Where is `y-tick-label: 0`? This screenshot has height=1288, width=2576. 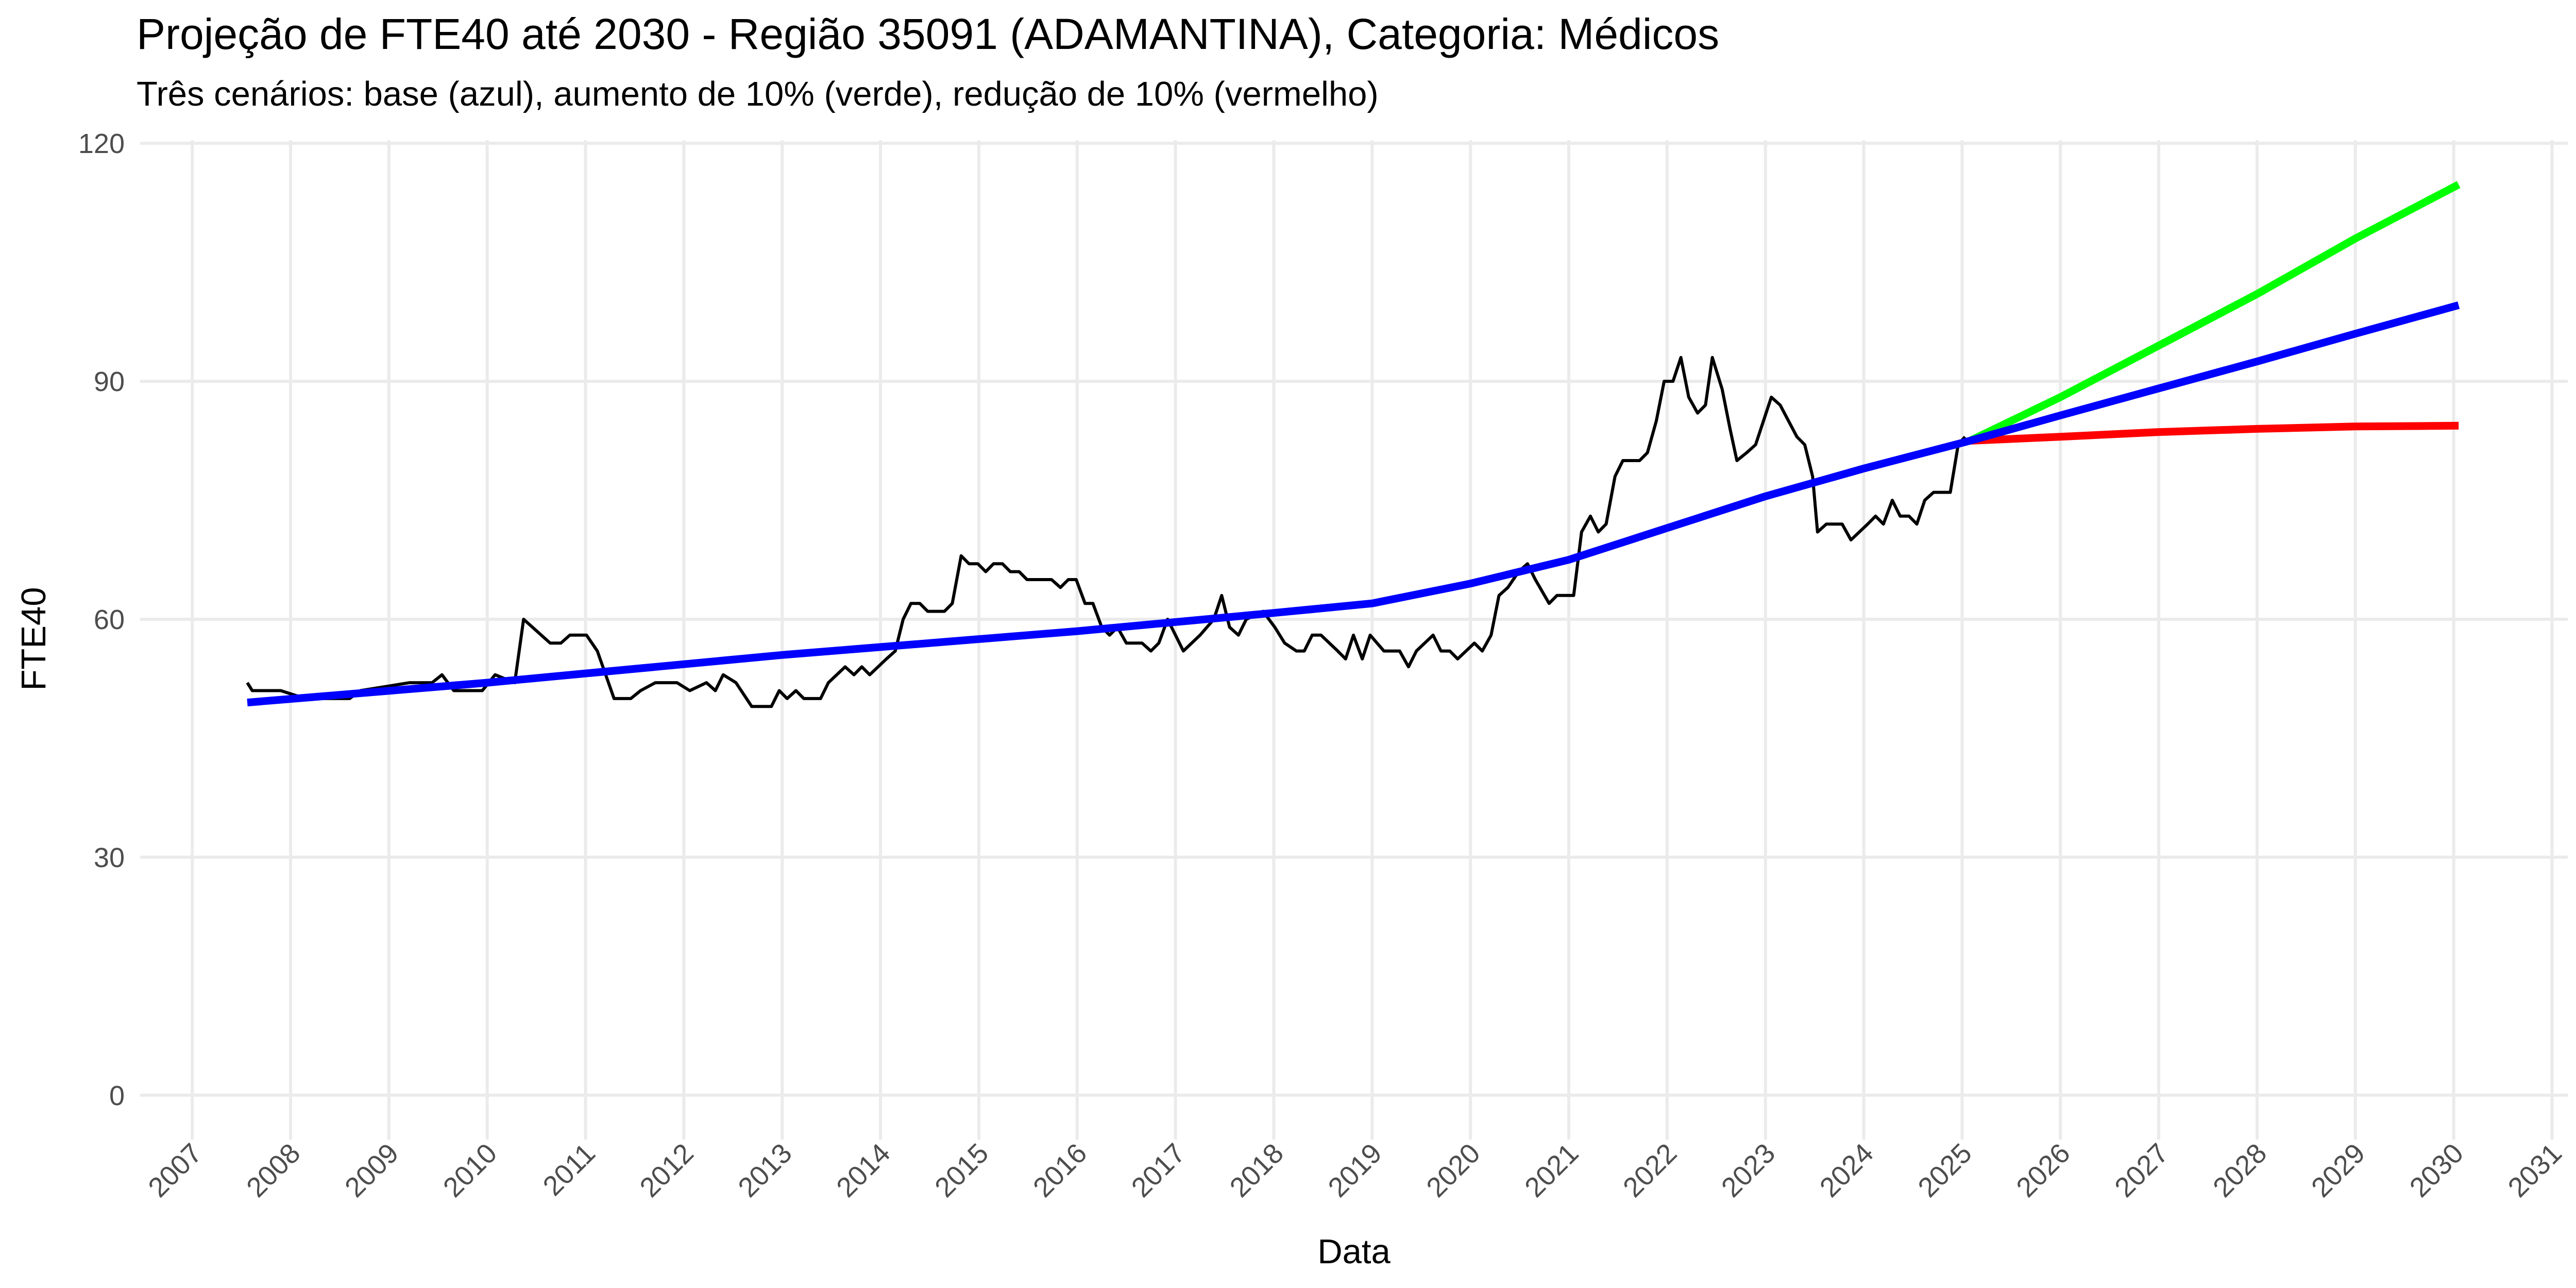
y-tick-label: 0 is located at coordinates (117, 1095).